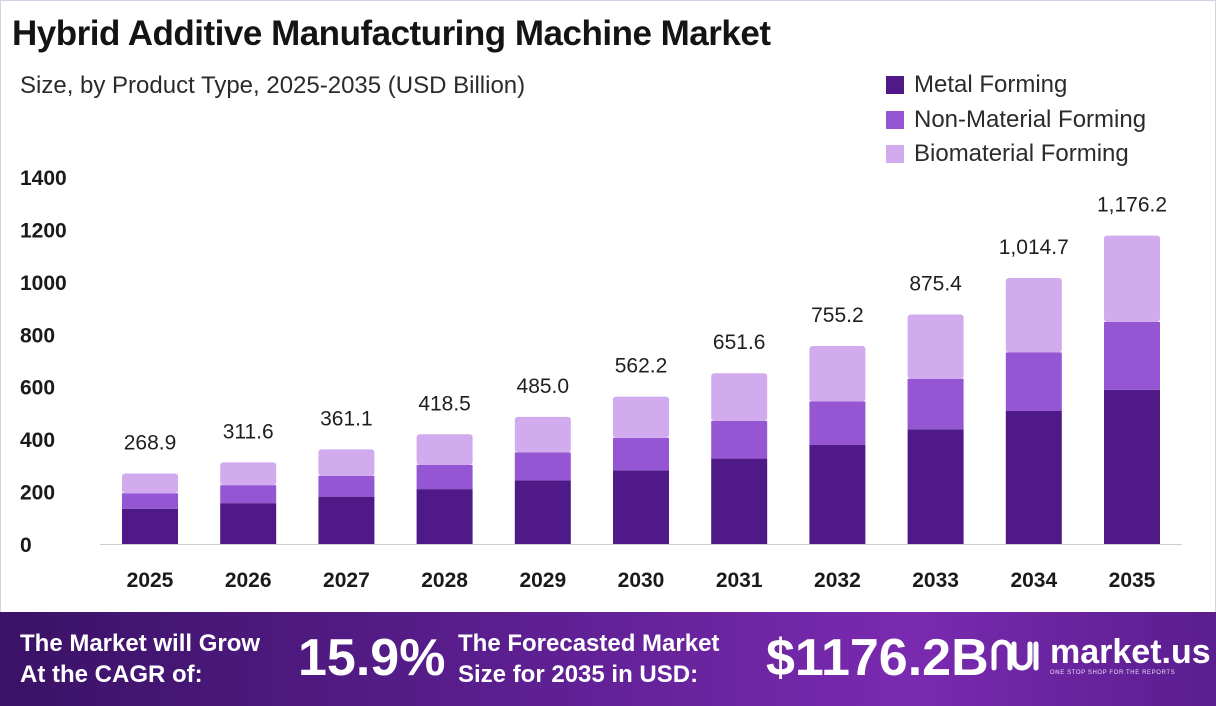 The height and width of the screenshot is (706, 1216). What do you see at coordinates (372, 658) in the screenshot?
I see `cagr-value: 15.9%` at bounding box center [372, 658].